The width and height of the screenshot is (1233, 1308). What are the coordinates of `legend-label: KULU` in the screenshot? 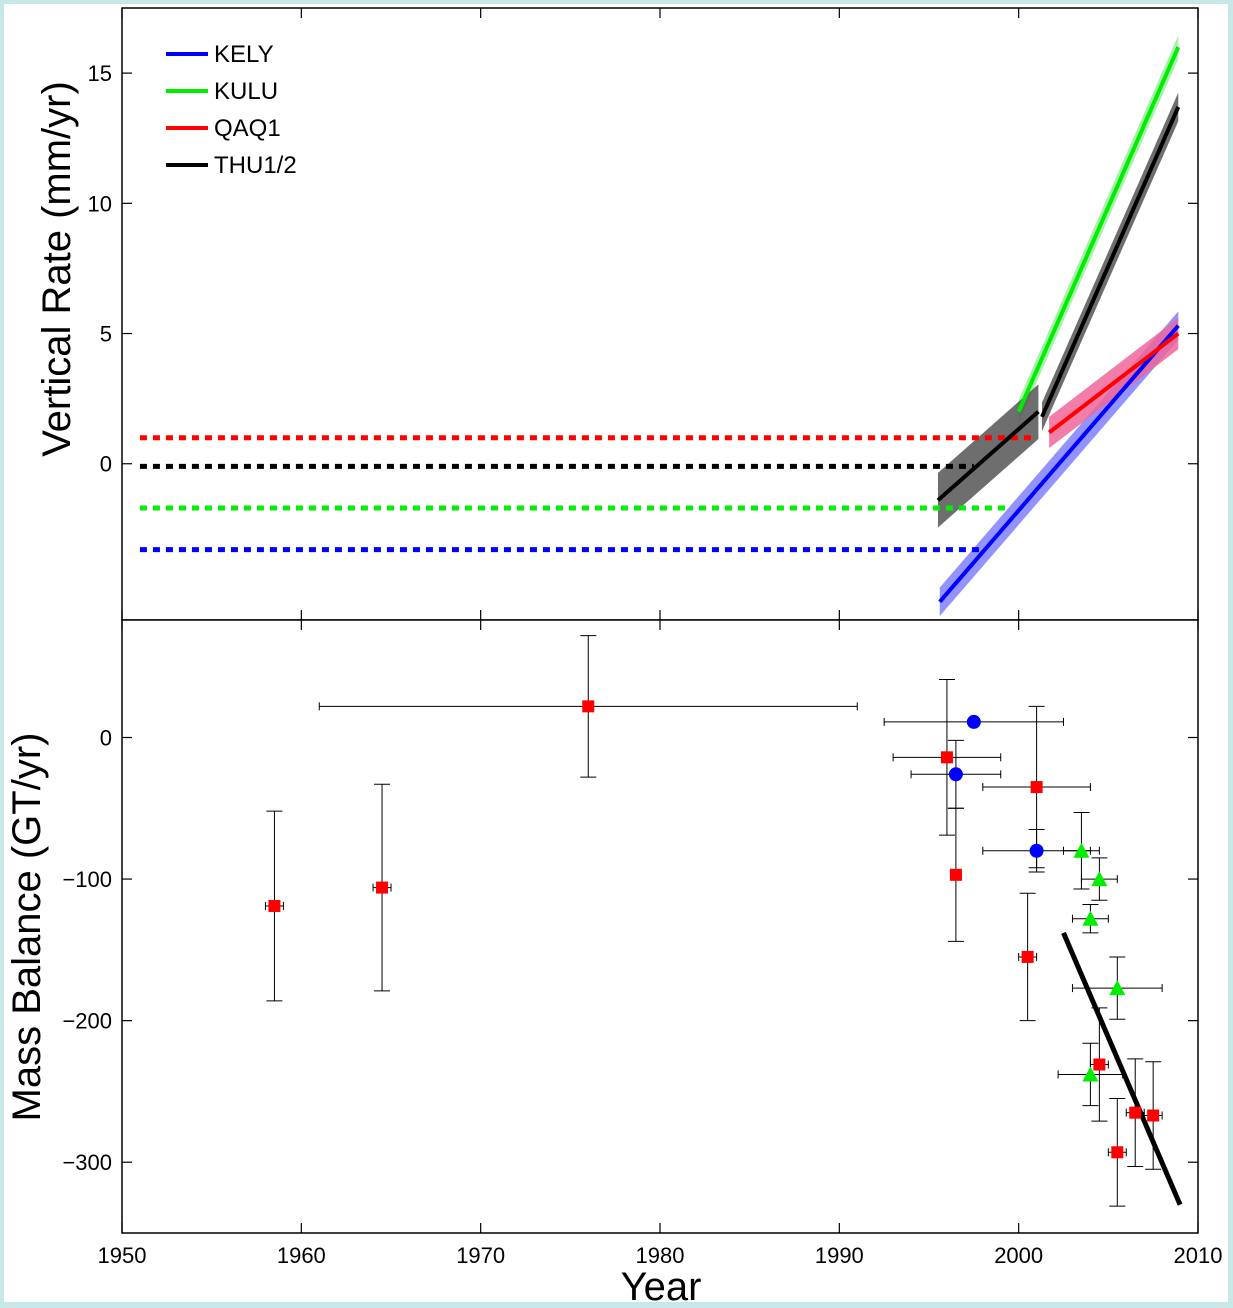 It's located at (246, 91).